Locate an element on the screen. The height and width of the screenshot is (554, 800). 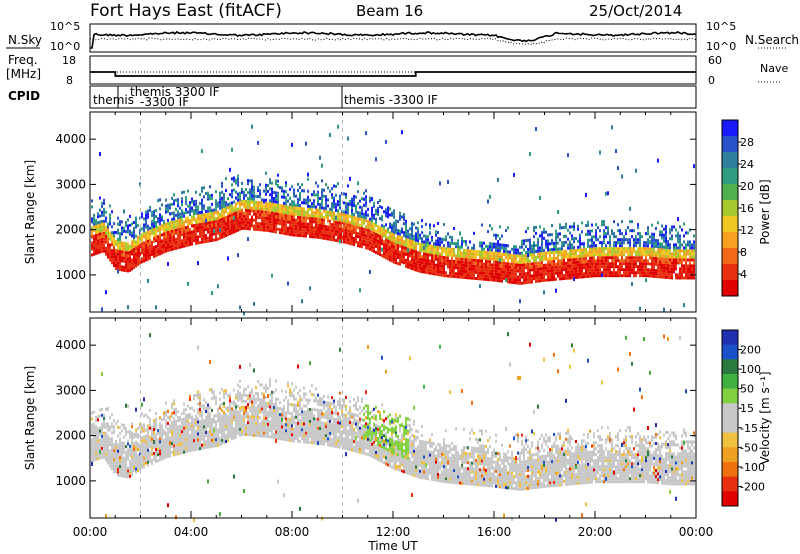
freq-label: Freq. is located at coordinates (23, 60).